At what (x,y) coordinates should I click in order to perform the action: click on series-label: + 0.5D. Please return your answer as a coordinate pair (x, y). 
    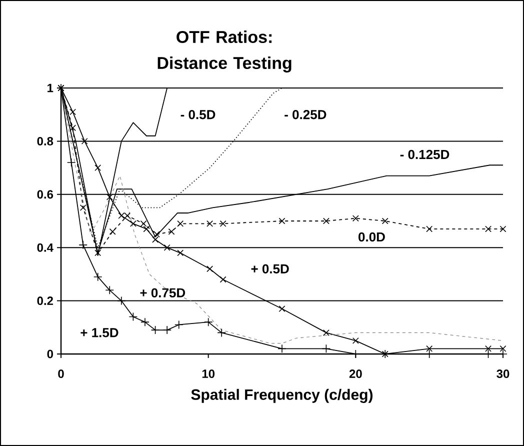
    Looking at the image, I should click on (270, 269).